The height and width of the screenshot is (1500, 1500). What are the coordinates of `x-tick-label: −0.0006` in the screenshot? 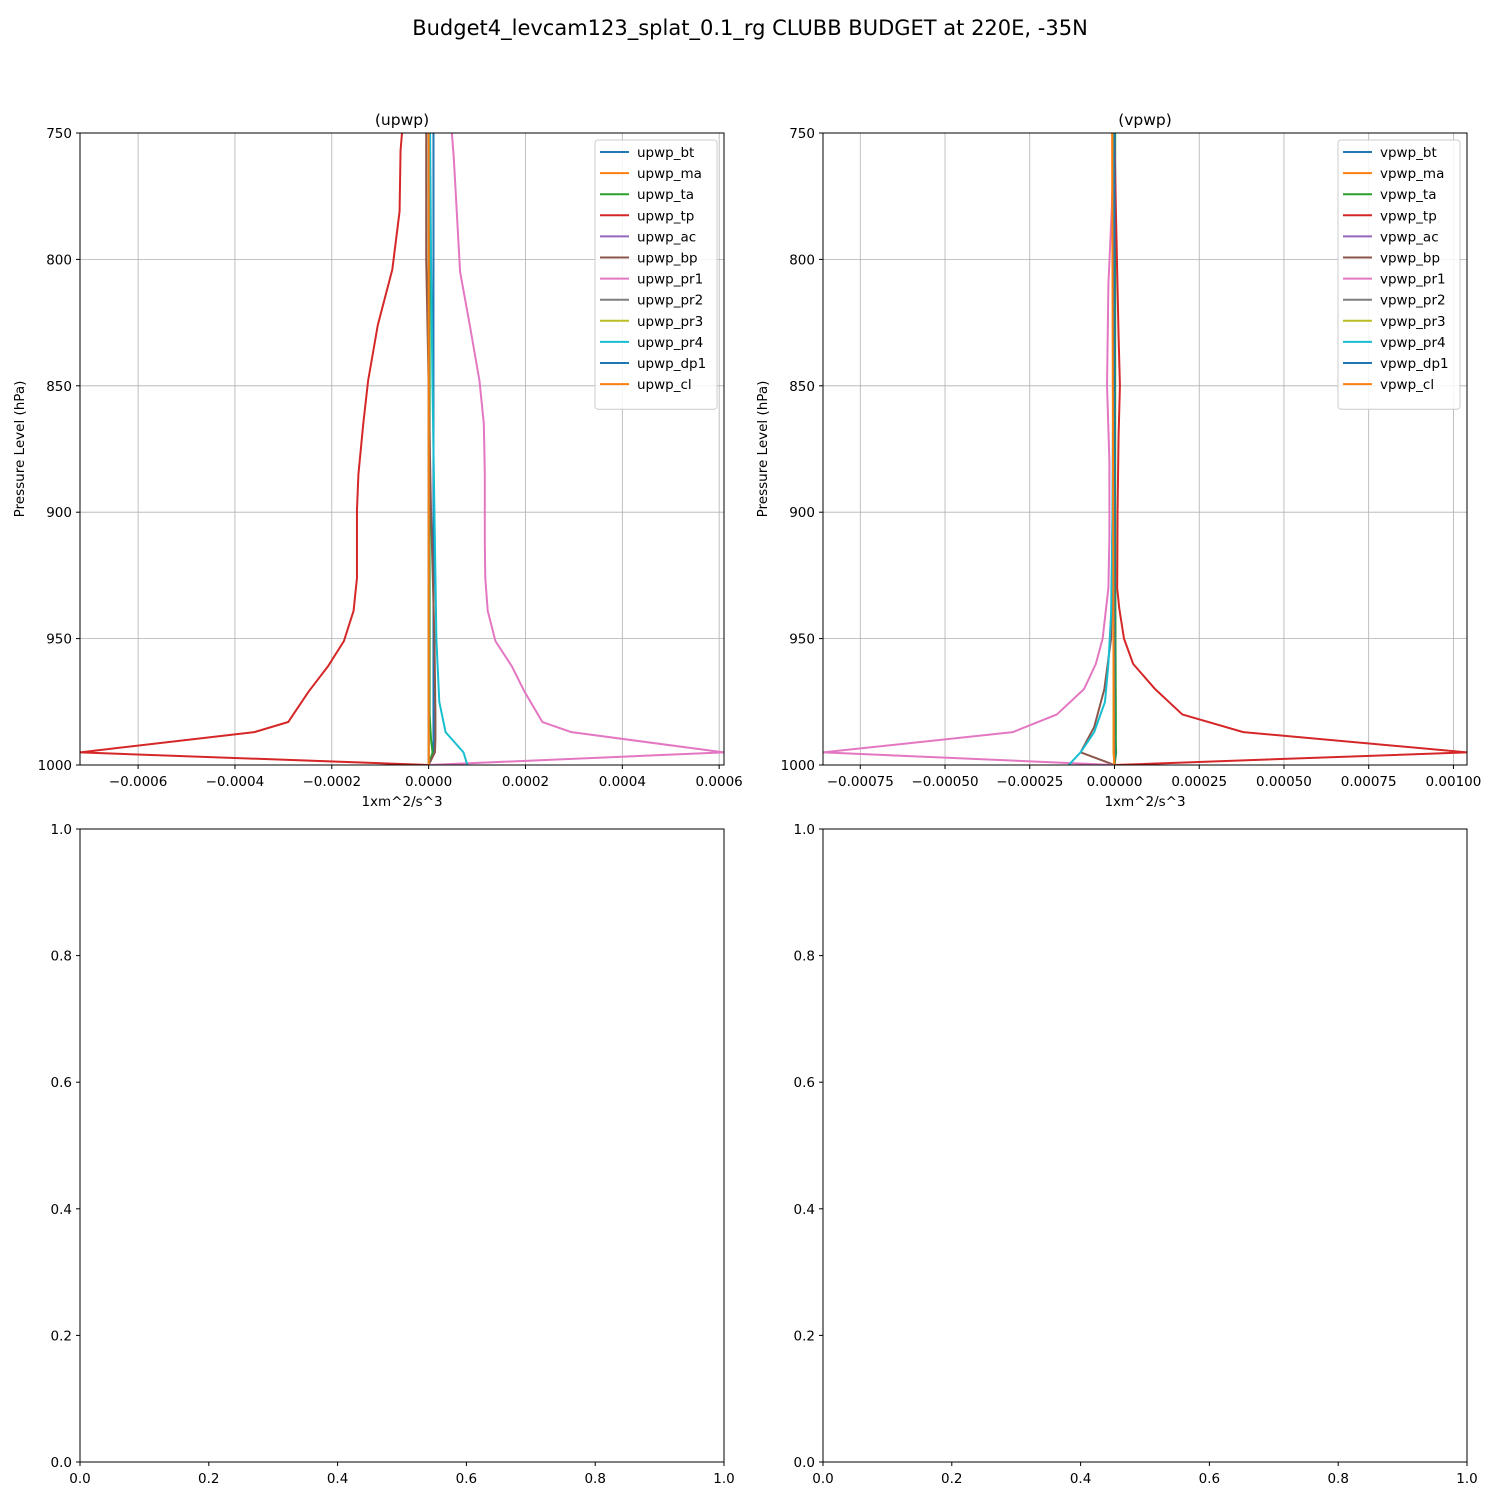 It's located at (138, 782).